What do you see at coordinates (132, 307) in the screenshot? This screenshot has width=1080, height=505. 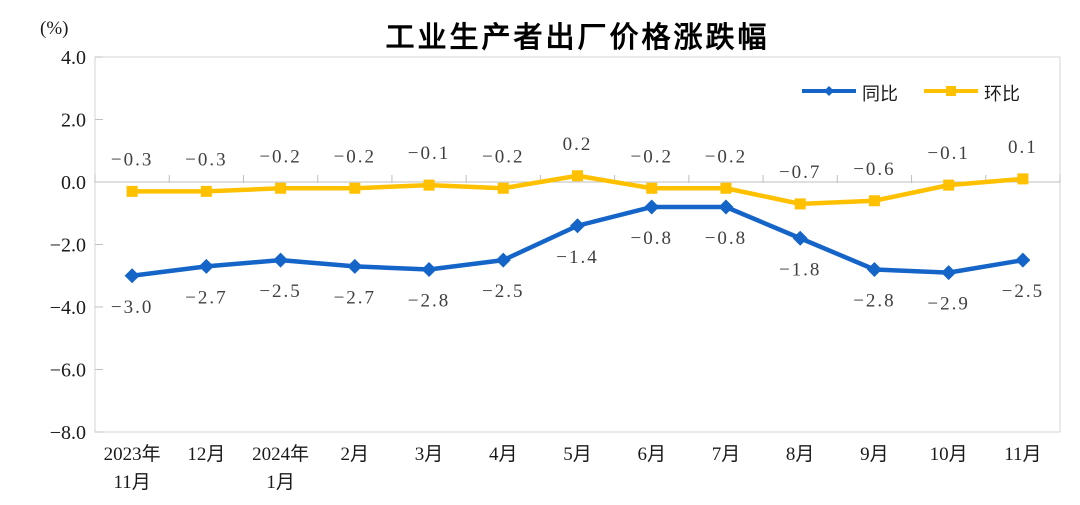 I see `yoy-data-label: −3.0` at bounding box center [132, 307].